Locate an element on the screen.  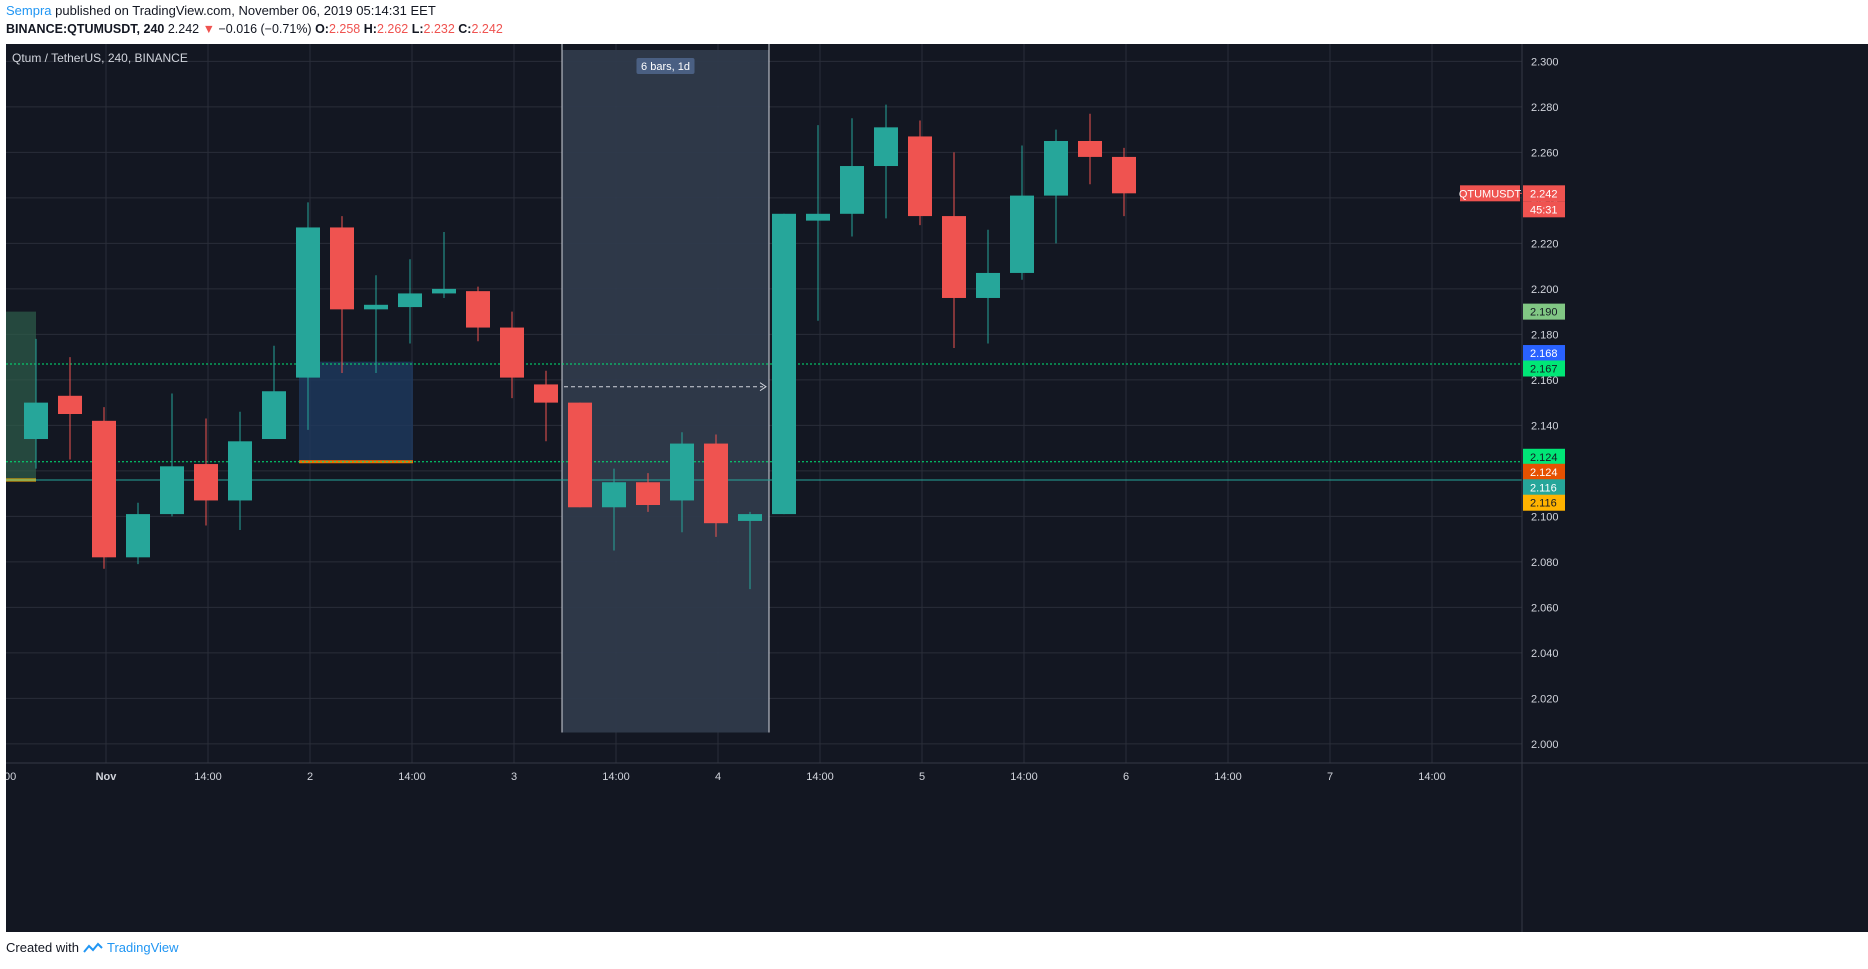
y-tick-label: 2.080 is located at coordinates (1545, 563).